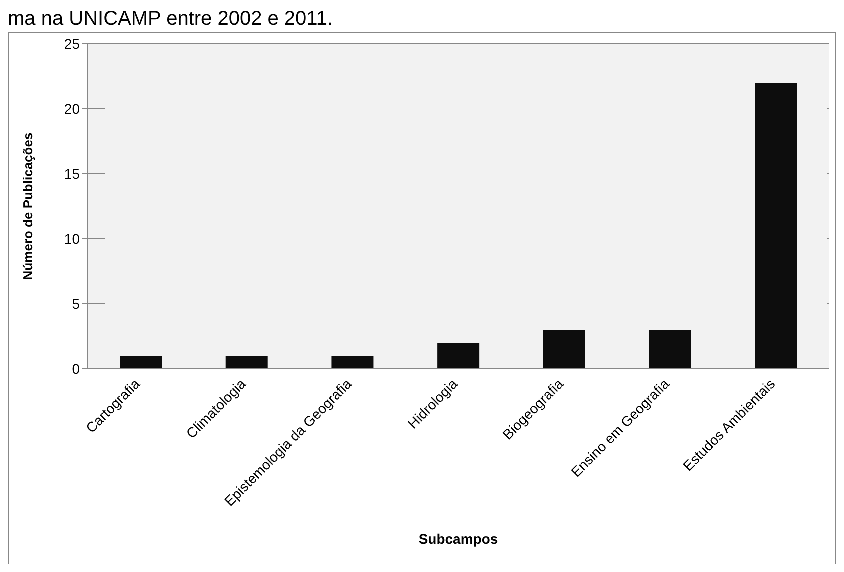 This screenshot has height=572, width=844. What do you see at coordinates (72, 238) in the screenshot?
I see `y-tick-label: 10` at bounding box center [72, 238].